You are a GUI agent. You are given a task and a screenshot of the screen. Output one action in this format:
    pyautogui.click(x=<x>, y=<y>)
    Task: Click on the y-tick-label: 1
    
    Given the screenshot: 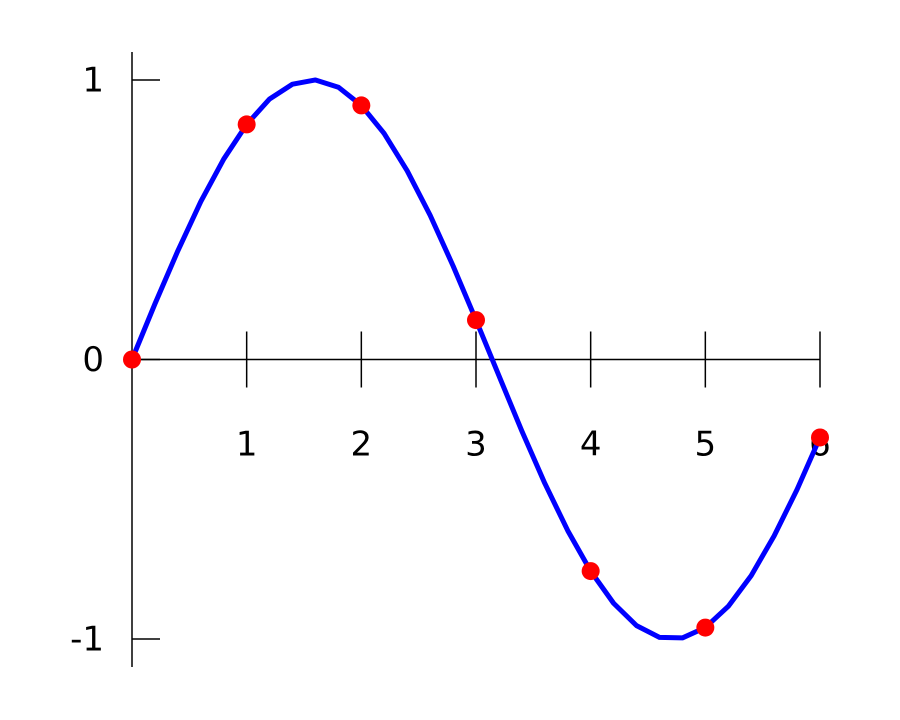 What is the action you would take?
    pyautogui.click(x=93, y=80)
    